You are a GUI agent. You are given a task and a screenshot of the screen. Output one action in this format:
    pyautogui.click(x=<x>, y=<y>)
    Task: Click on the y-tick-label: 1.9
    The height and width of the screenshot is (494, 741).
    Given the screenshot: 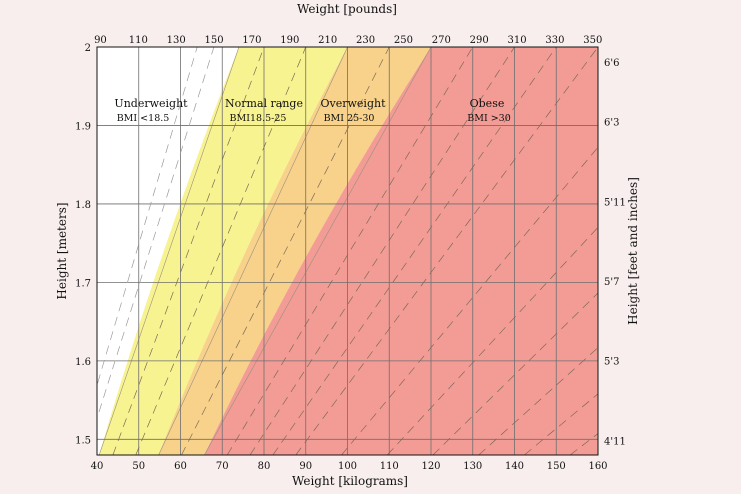 What is the action you would take?
    pyautogui.click(x=83, y=126)
    